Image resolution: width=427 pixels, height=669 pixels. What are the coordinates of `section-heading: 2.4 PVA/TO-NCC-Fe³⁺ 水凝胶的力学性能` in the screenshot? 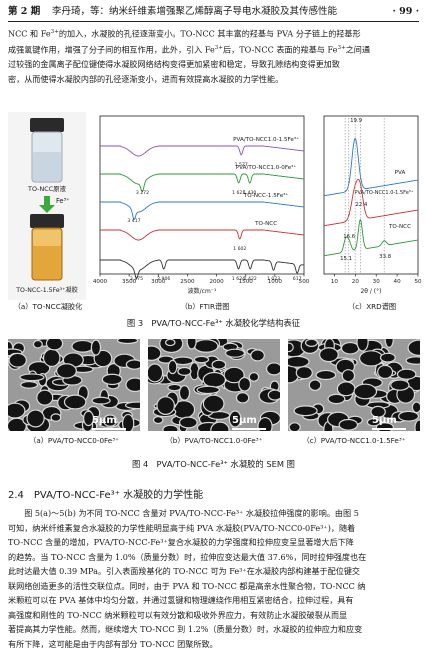 It's located at (213, 496).